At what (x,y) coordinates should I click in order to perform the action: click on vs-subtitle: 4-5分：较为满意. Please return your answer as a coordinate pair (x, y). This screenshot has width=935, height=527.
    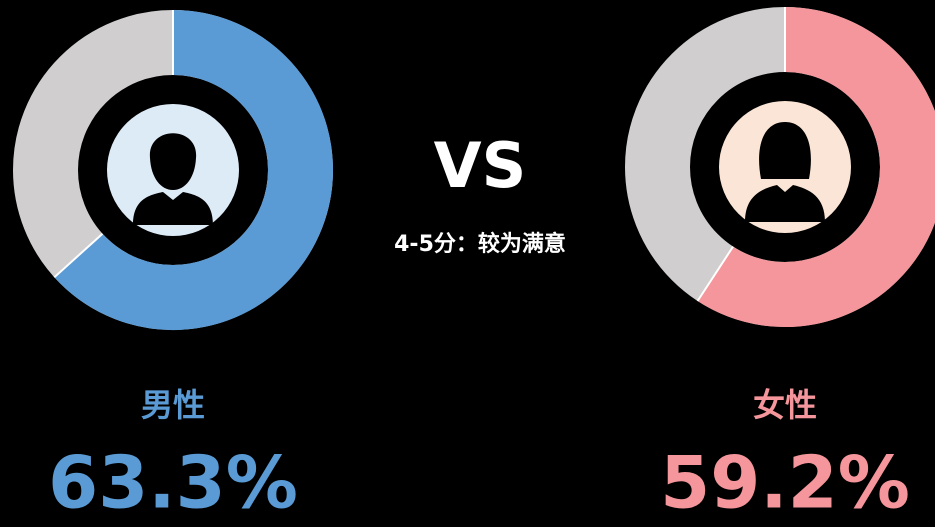
    Looking at the image, I should click on (480, 244).